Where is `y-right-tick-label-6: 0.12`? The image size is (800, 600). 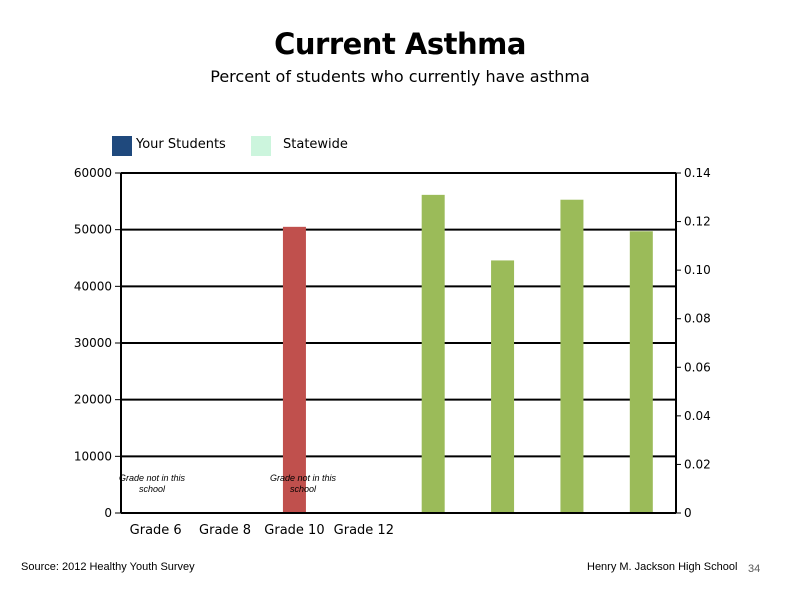 y-right-tick-label-6: 0.12 is located at coordinates (697, 222).